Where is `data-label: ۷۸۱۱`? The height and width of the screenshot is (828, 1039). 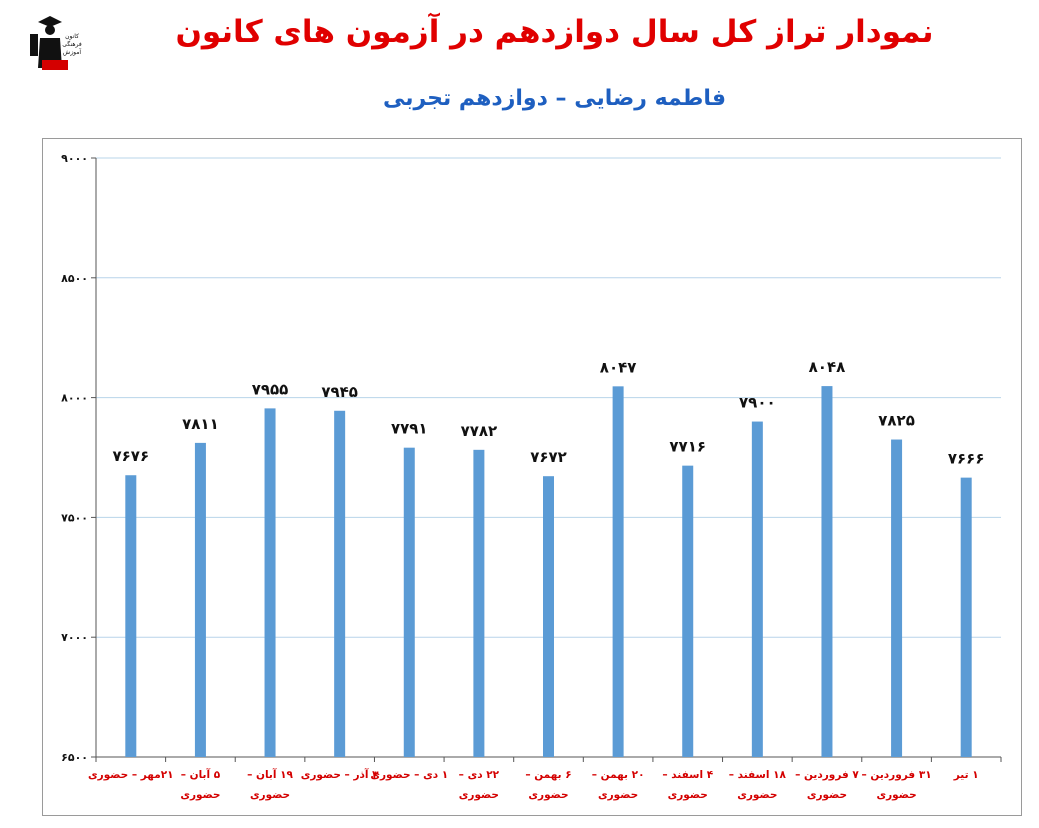
data-label: ۷۸۱۱ is located at coordinates (200, 424).